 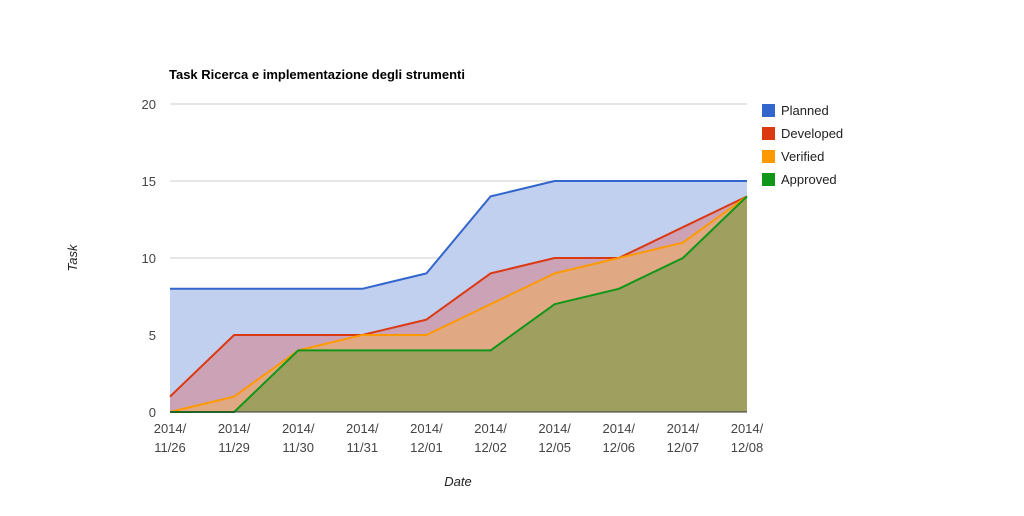 I want to click on legend-swatch-approved, so click(x=768, y=179).